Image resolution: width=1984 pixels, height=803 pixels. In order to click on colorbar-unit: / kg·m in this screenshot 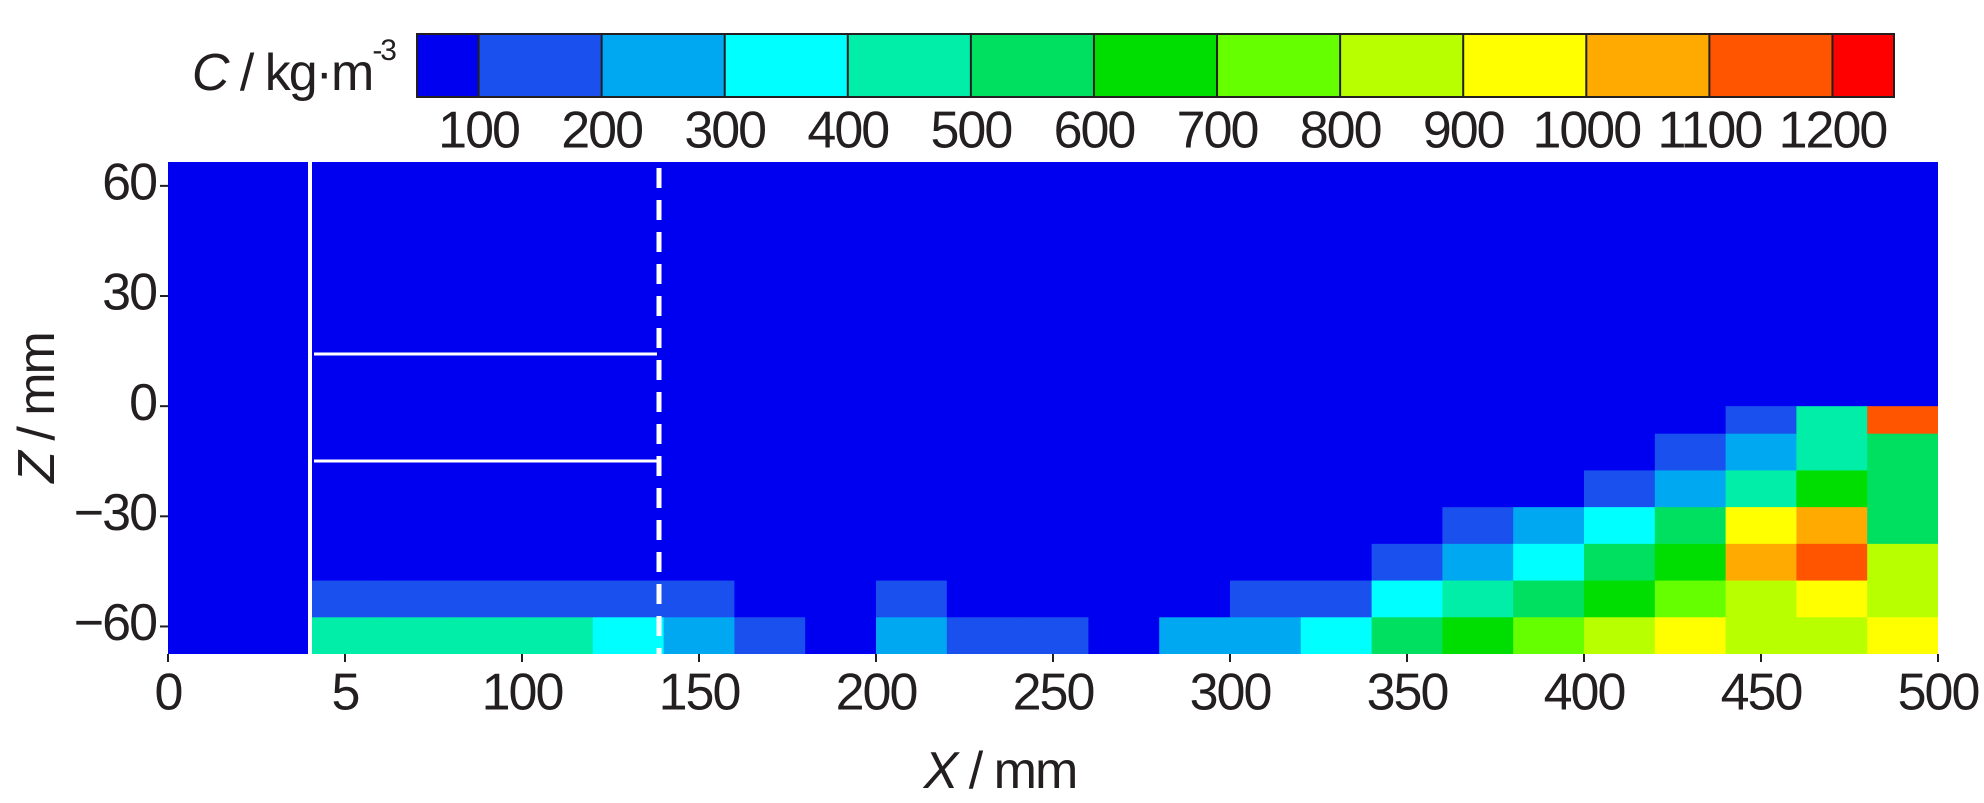, I will do `click(299, 73)`.